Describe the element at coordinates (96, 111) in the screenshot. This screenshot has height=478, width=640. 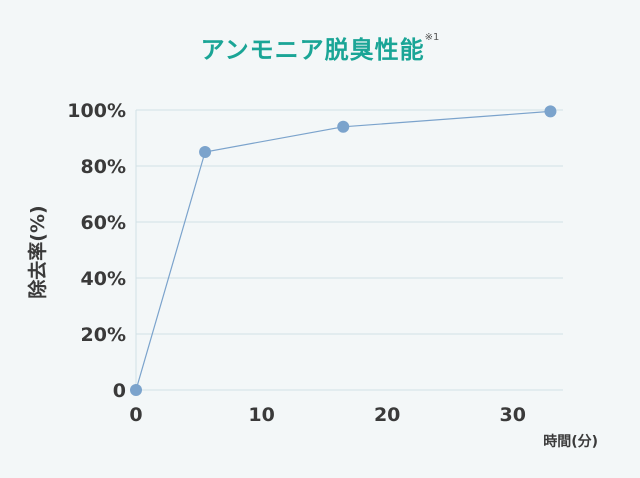
I see `y-tick-label: 100%` at that location.